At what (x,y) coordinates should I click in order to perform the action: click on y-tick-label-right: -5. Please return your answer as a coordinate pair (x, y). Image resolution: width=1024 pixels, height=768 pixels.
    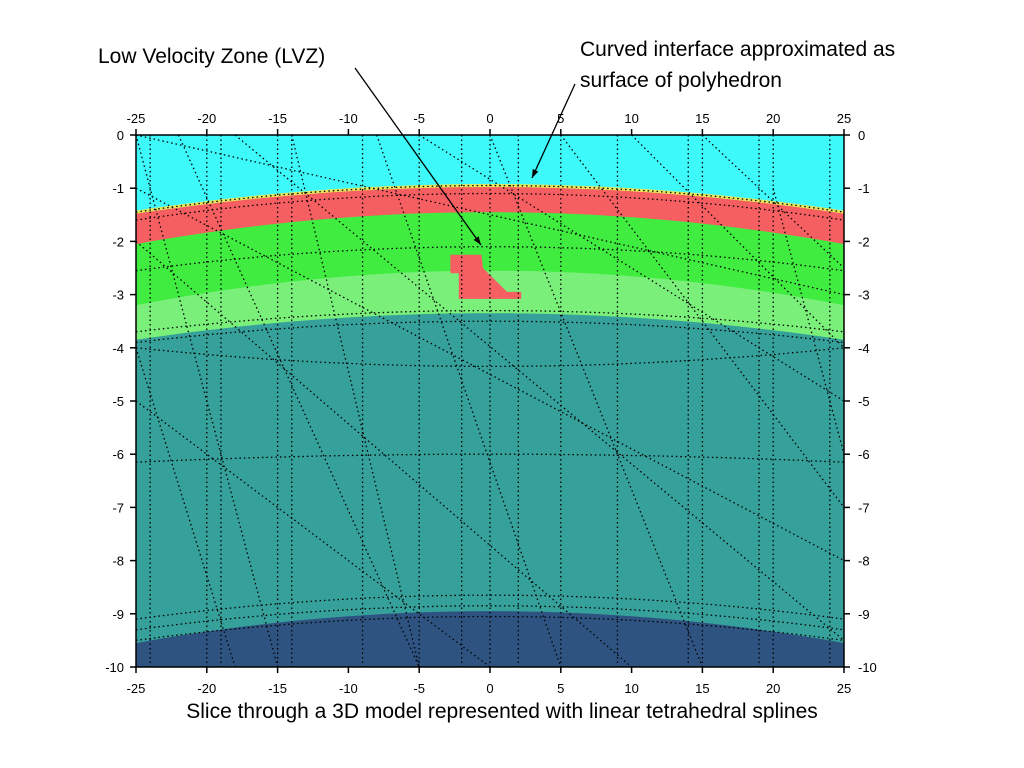
    Looking at the image, I should click on (864, 401).